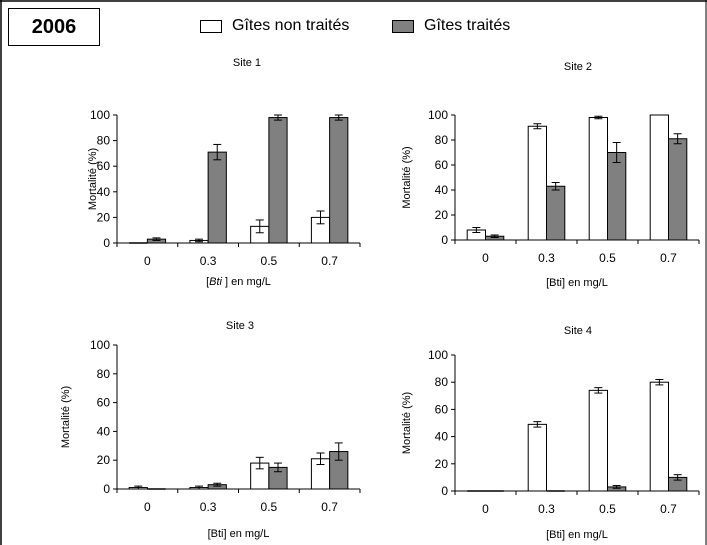 The height and width of the screenshot is (545, 707). I want to click on year-label-box: 2006, so click(54, 27).